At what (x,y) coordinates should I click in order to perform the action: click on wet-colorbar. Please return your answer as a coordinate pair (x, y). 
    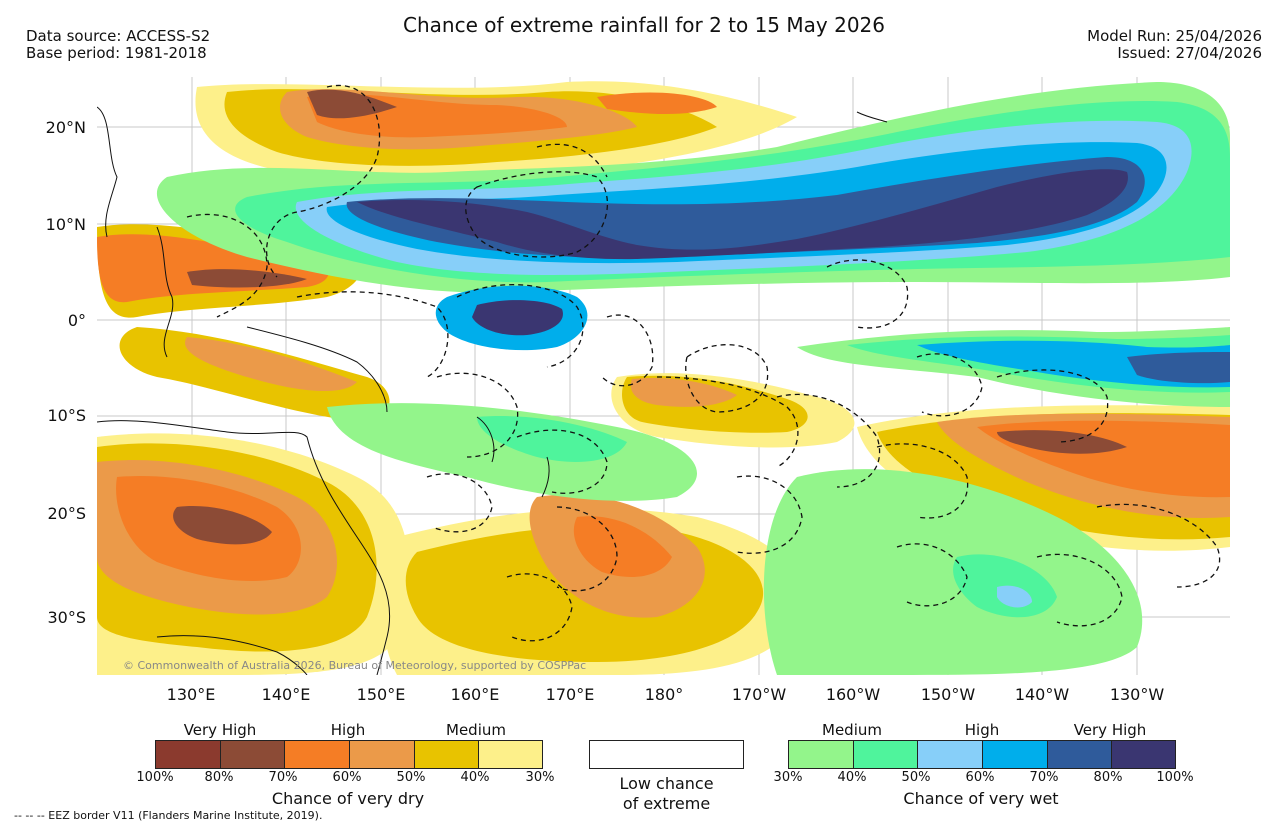
    Looking at the image, I should click on (982, 754).